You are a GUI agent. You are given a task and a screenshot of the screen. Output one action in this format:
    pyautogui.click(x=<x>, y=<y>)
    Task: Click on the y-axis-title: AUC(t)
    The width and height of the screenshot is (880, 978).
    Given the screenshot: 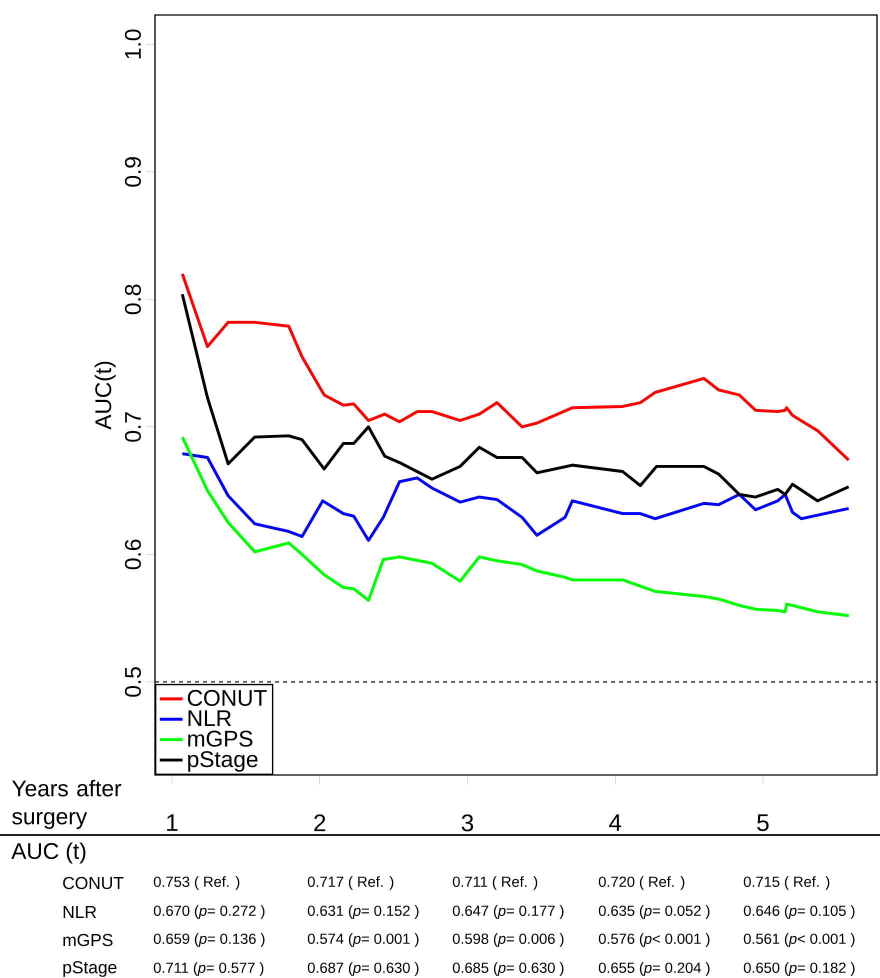 What is the action you would take?
    pyautogui.click(x=105, y=396)
    